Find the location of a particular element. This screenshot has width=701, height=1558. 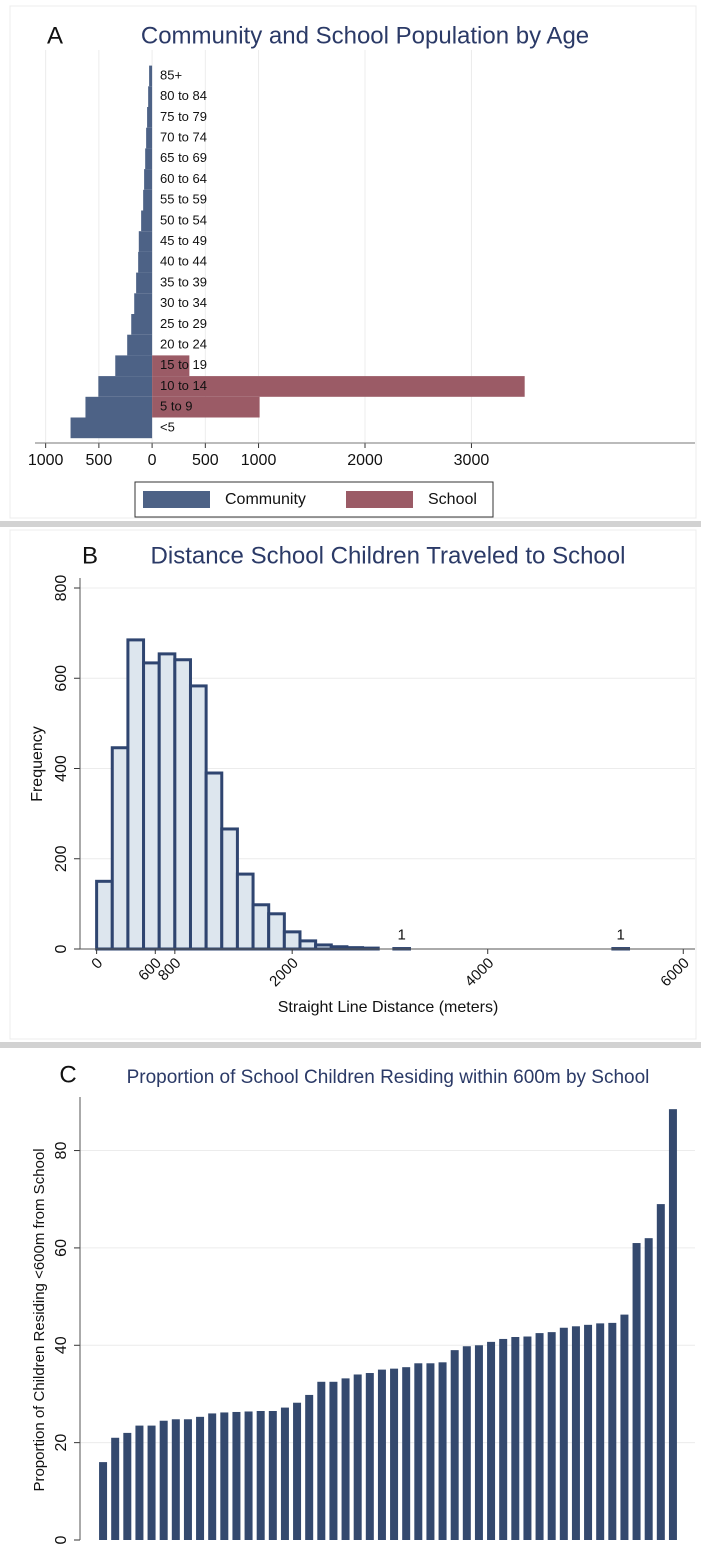

y-tick-label: 200 is located at coordinates (61, 858).